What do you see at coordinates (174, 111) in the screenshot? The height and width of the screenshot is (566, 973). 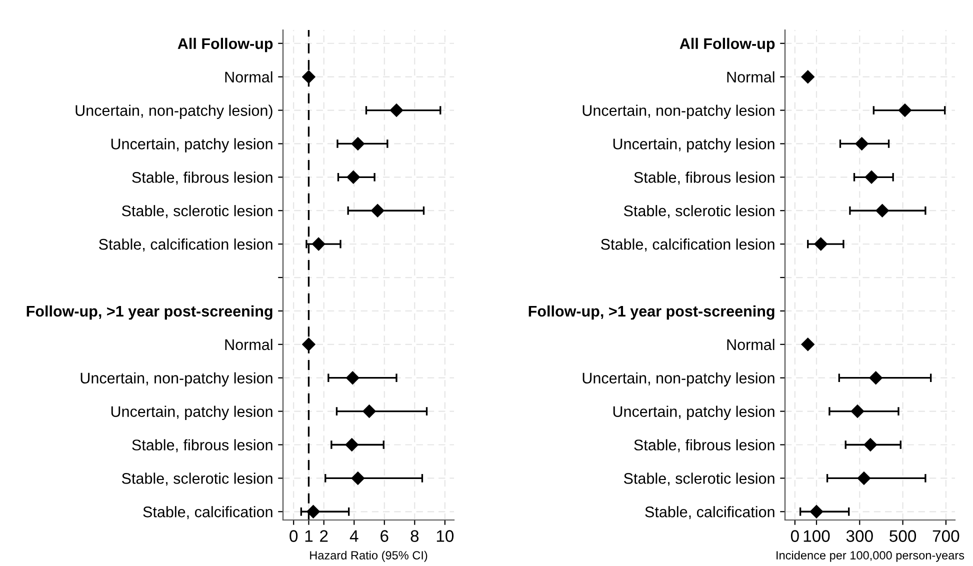 I see `y-tick-label: Uncertain, non-patchy lesion)` at bounding box center [174, 111].